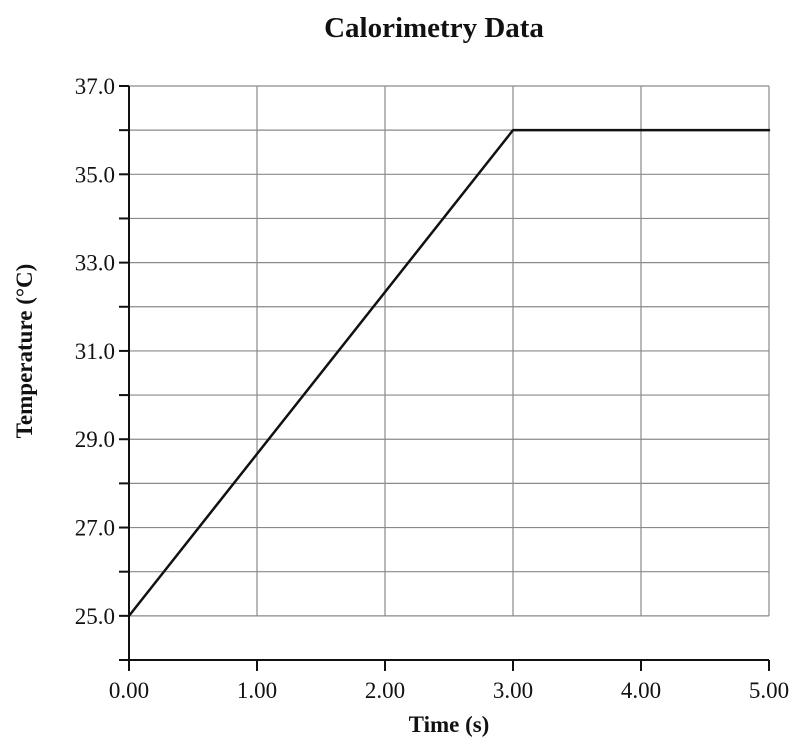 The width and height of the screenshot is (793, 745). I want to click on y-tick-label-6: 37.0, so click(95, 86).